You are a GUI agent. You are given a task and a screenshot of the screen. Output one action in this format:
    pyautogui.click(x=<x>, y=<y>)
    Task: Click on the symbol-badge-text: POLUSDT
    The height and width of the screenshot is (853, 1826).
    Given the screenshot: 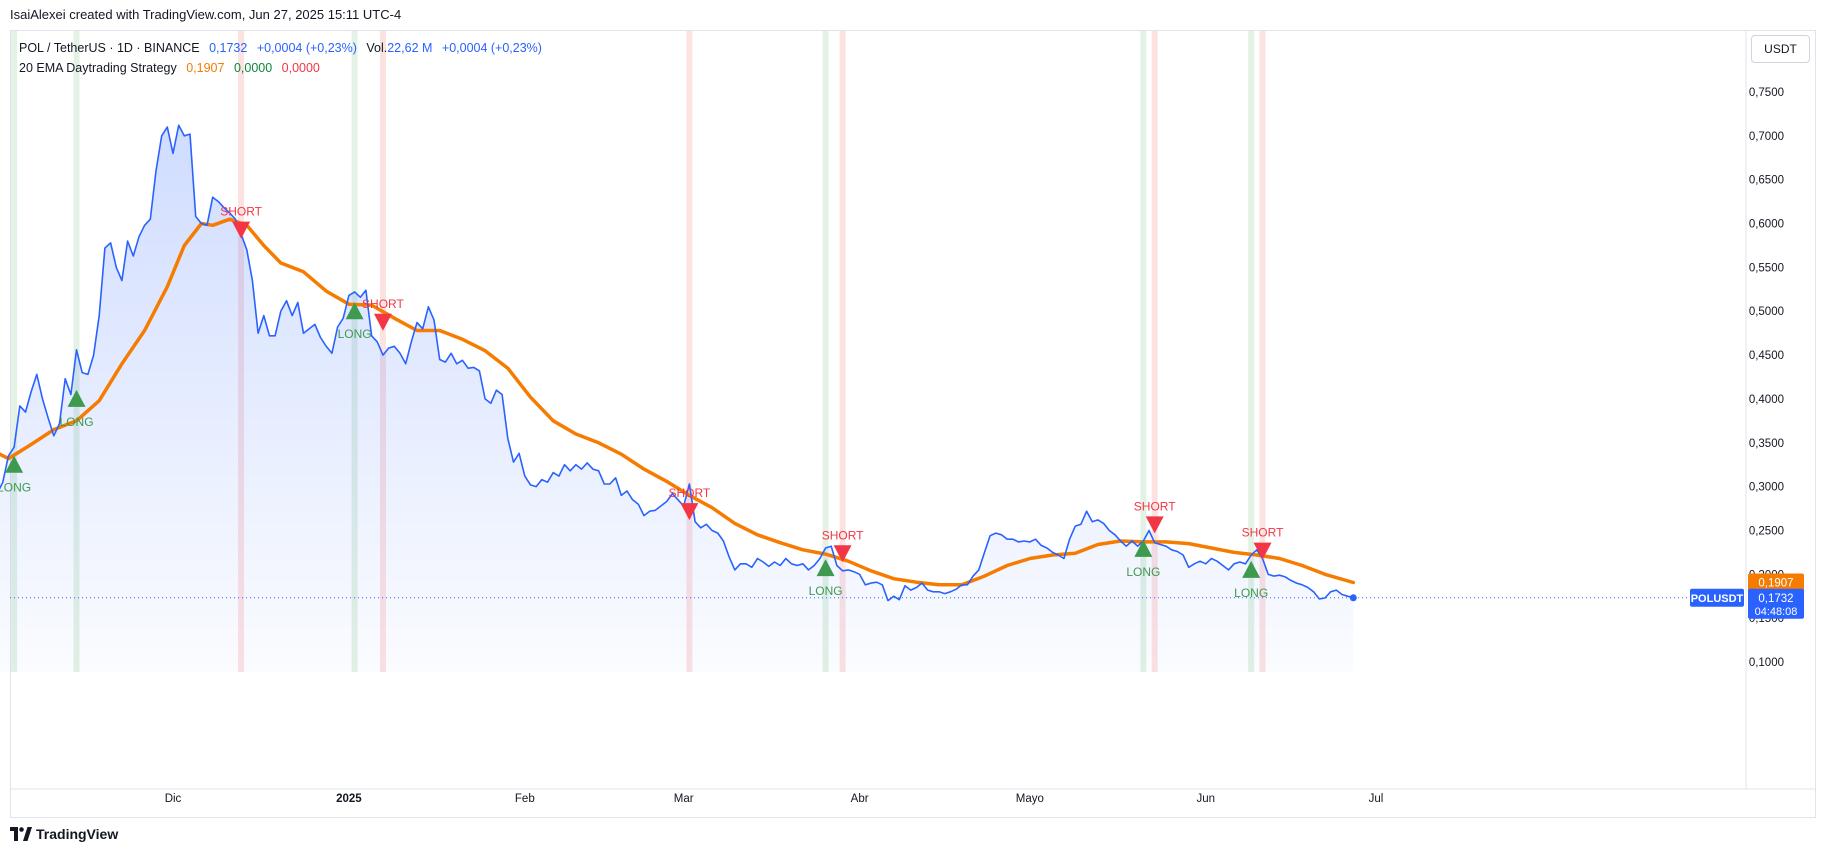 What is the action you would take?
    pyautogui.click(x=1717, y=599)
    